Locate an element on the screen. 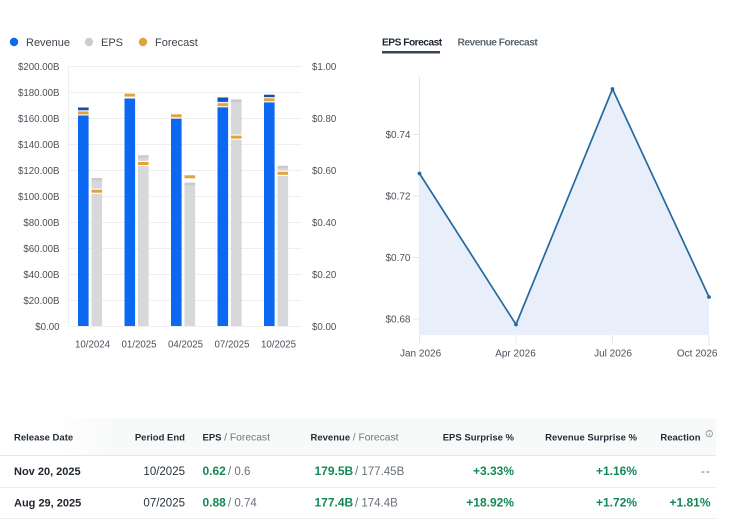  svg-text: Aug 29, 2025 is located at coordinates (47, 504).